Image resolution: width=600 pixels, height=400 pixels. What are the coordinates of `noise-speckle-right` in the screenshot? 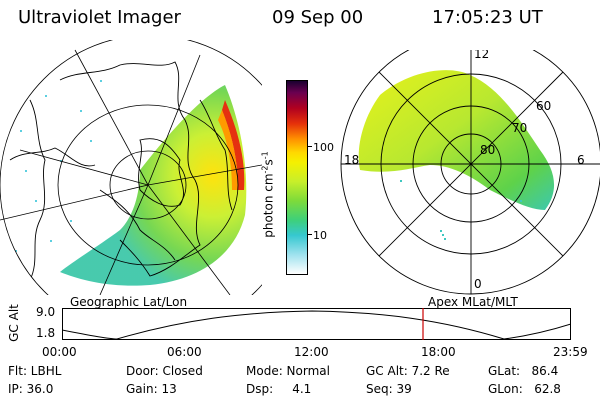 It's located at (461, 210).